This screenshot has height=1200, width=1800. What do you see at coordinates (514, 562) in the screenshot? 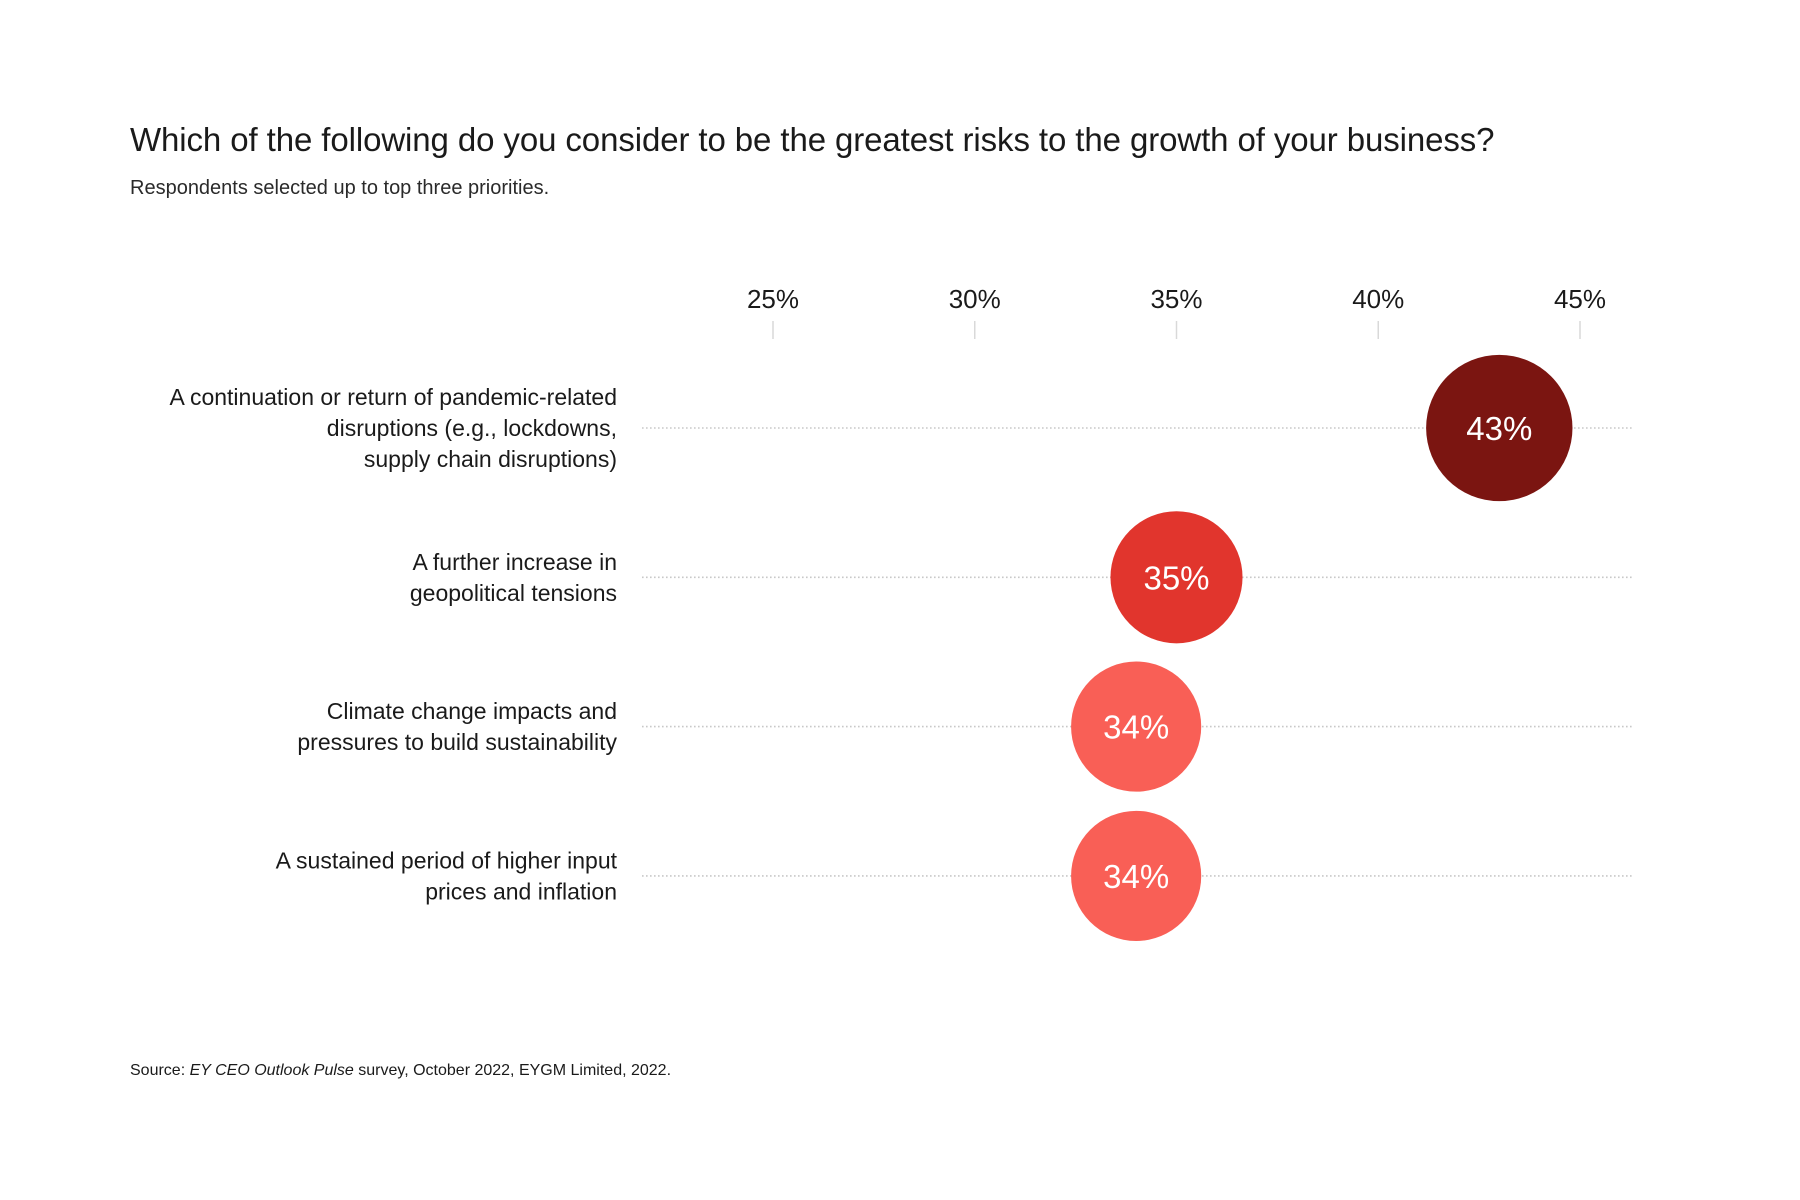
I see `category-label-line: A further increase in` at bounding box center [514, 562].